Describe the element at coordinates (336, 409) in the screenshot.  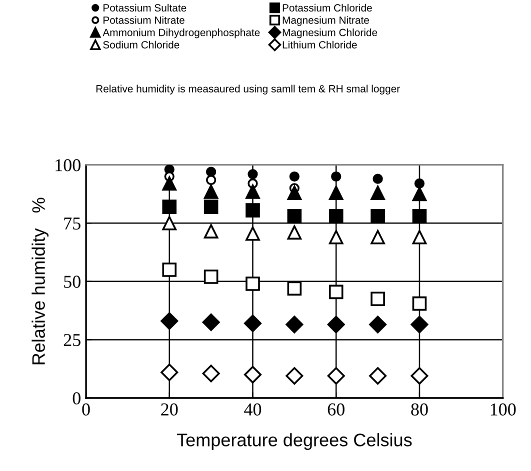
I see `x-tick-label: 60` at that location.